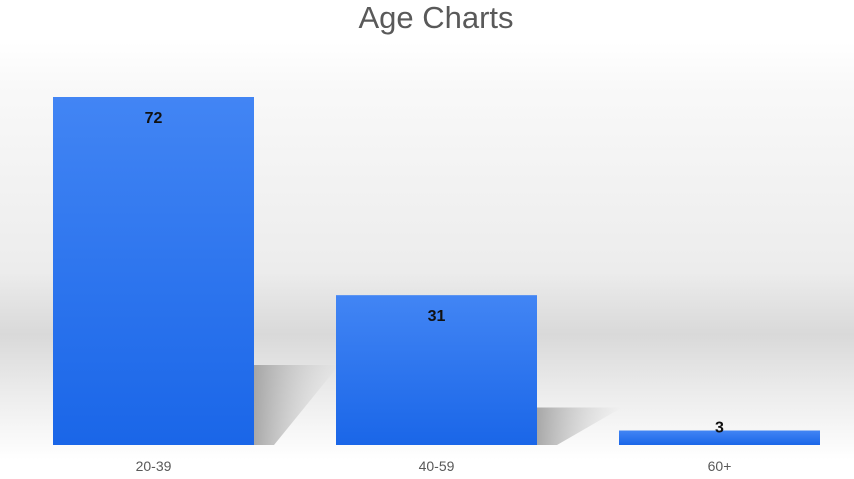 This screenshot has height=479, width=854. What do you see at coordinates (719, 428) in the screenshot?
I see `data-label: 3` at bounding box center [719, 428].